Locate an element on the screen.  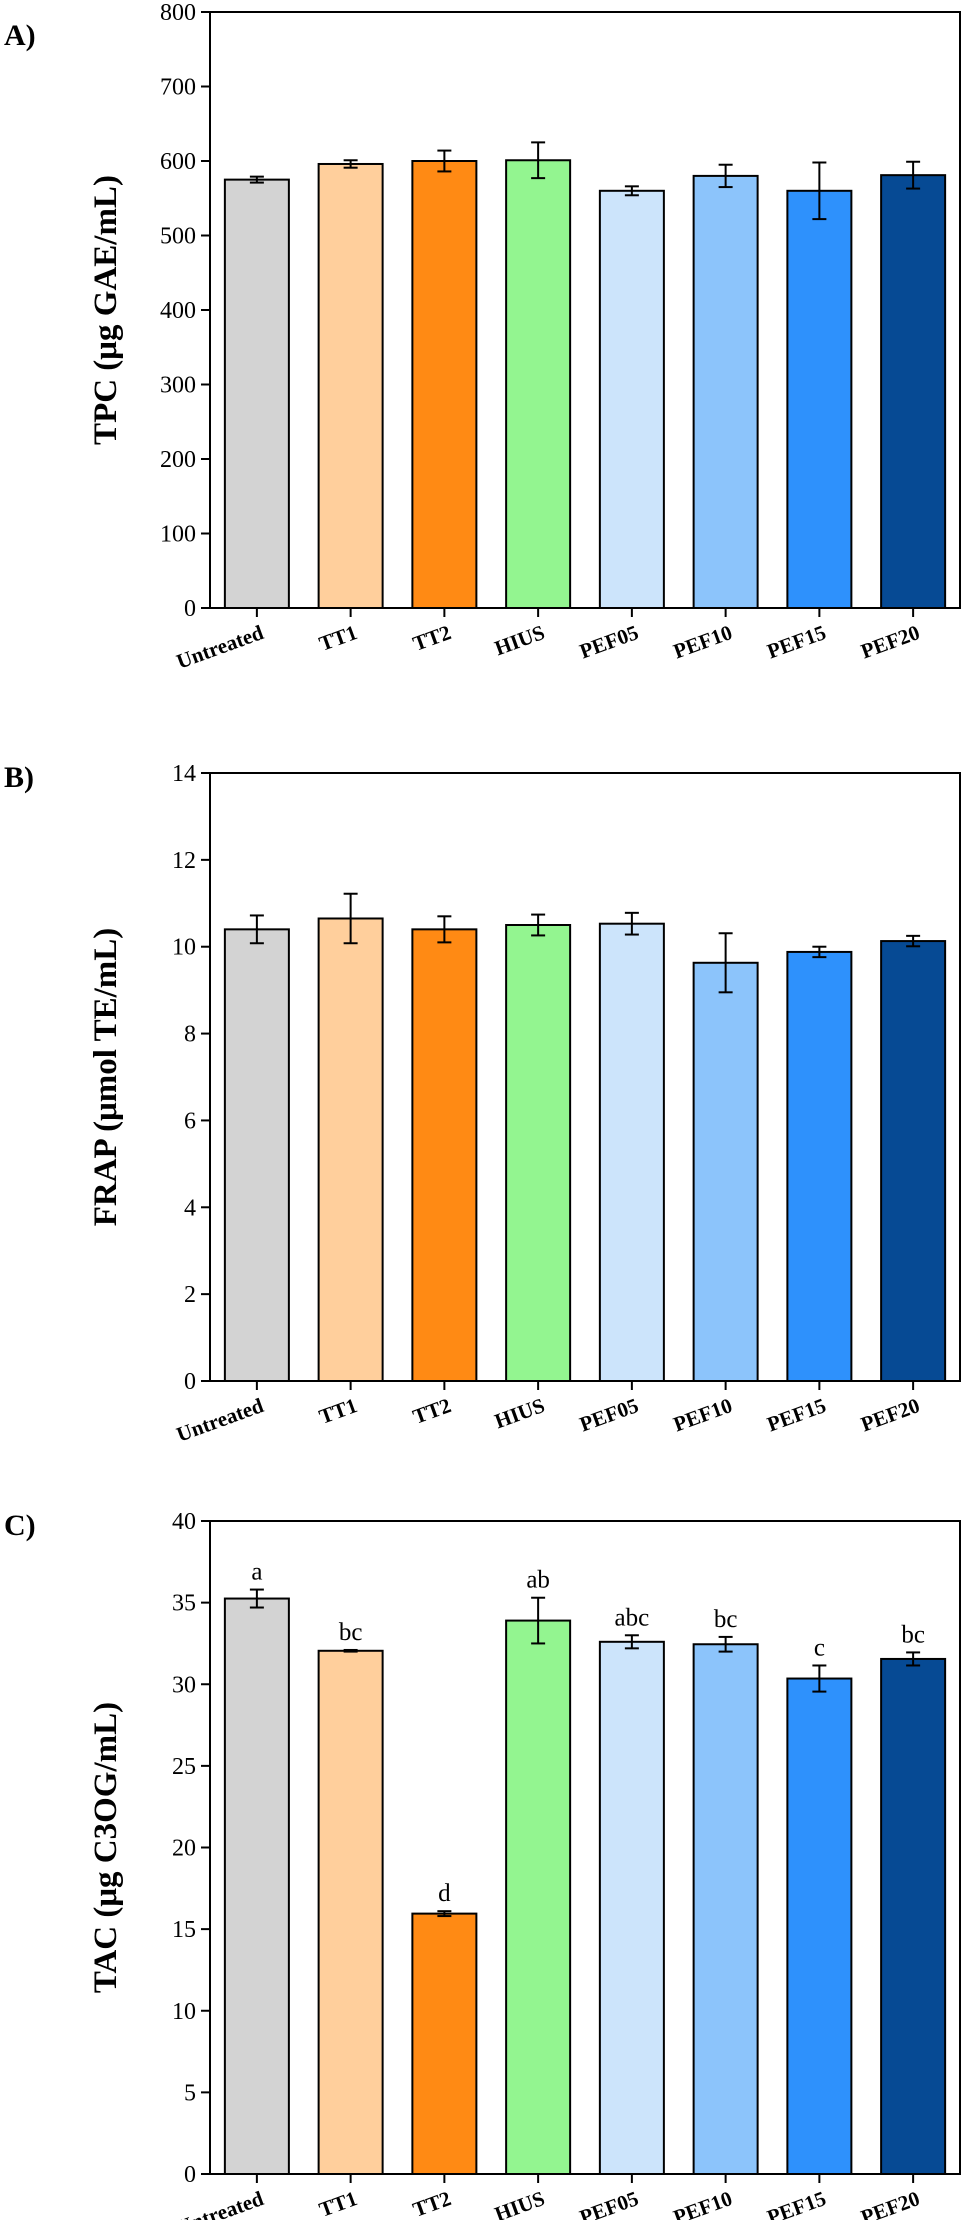
significance-label: c is located at coordinates (819, 1647).